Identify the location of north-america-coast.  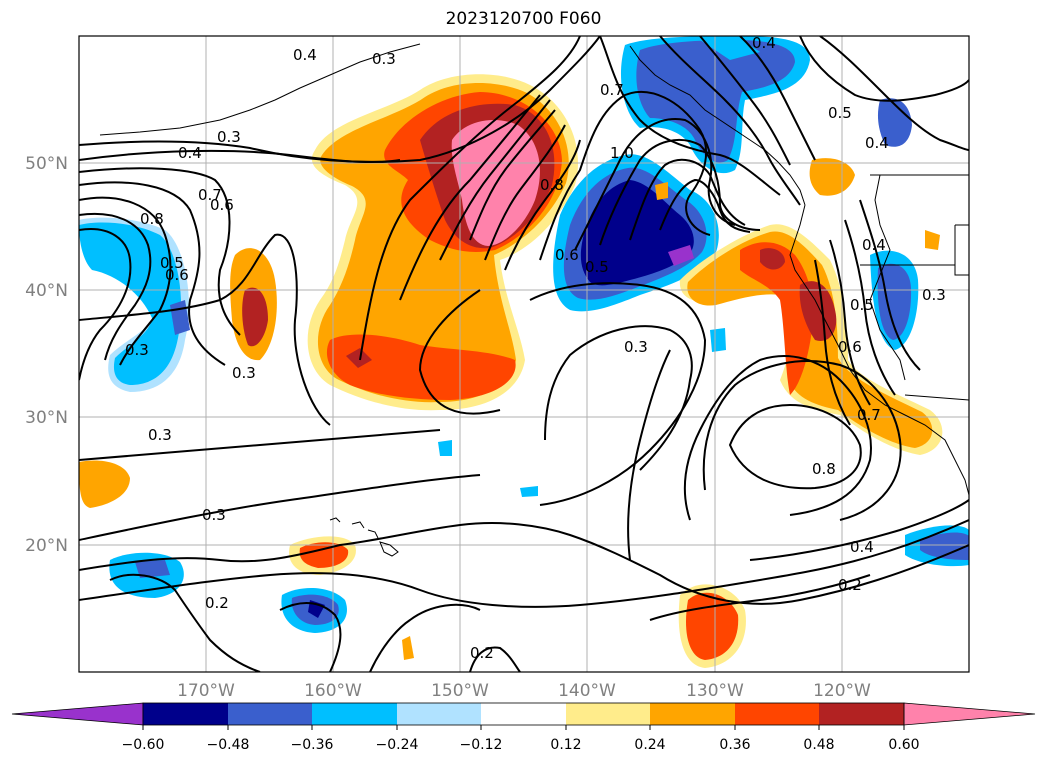
(879, 350).